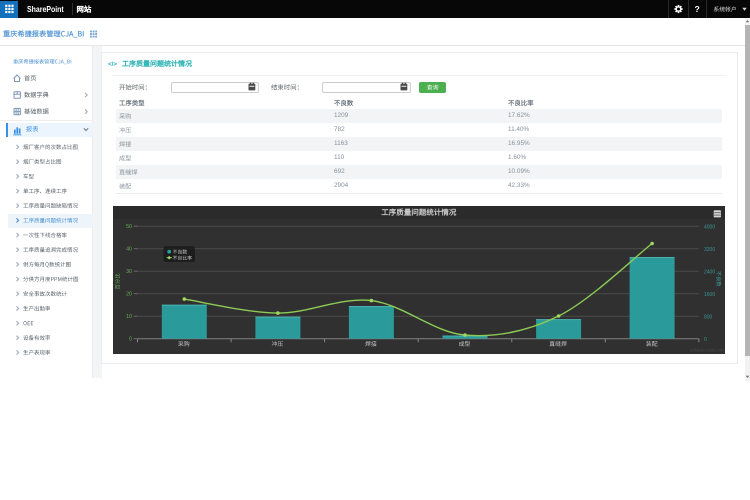  What do you see at coordinates (129, 272) in the screenshot?
I see `svg-text: 30` at bounding box center [129, 272].